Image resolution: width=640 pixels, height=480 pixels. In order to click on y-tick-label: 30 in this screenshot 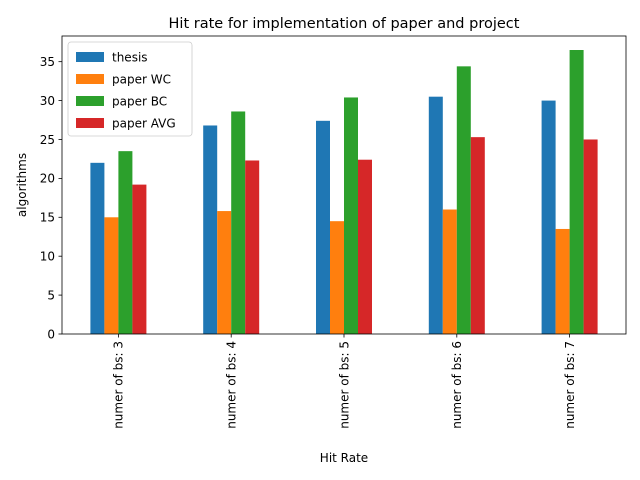, I will do `click(47, 101)`.